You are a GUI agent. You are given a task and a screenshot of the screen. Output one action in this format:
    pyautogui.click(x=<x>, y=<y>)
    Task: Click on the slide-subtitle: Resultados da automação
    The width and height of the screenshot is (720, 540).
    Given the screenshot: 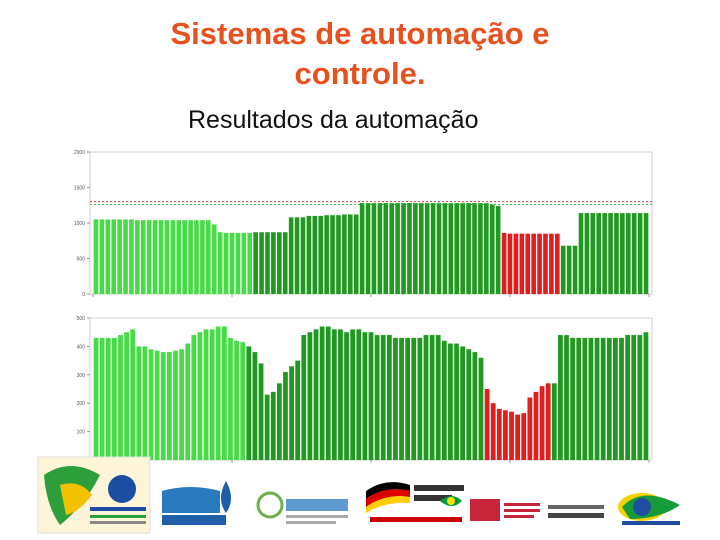 What is the action you would take?
    pyautogui.click(x=333, y=120)
    